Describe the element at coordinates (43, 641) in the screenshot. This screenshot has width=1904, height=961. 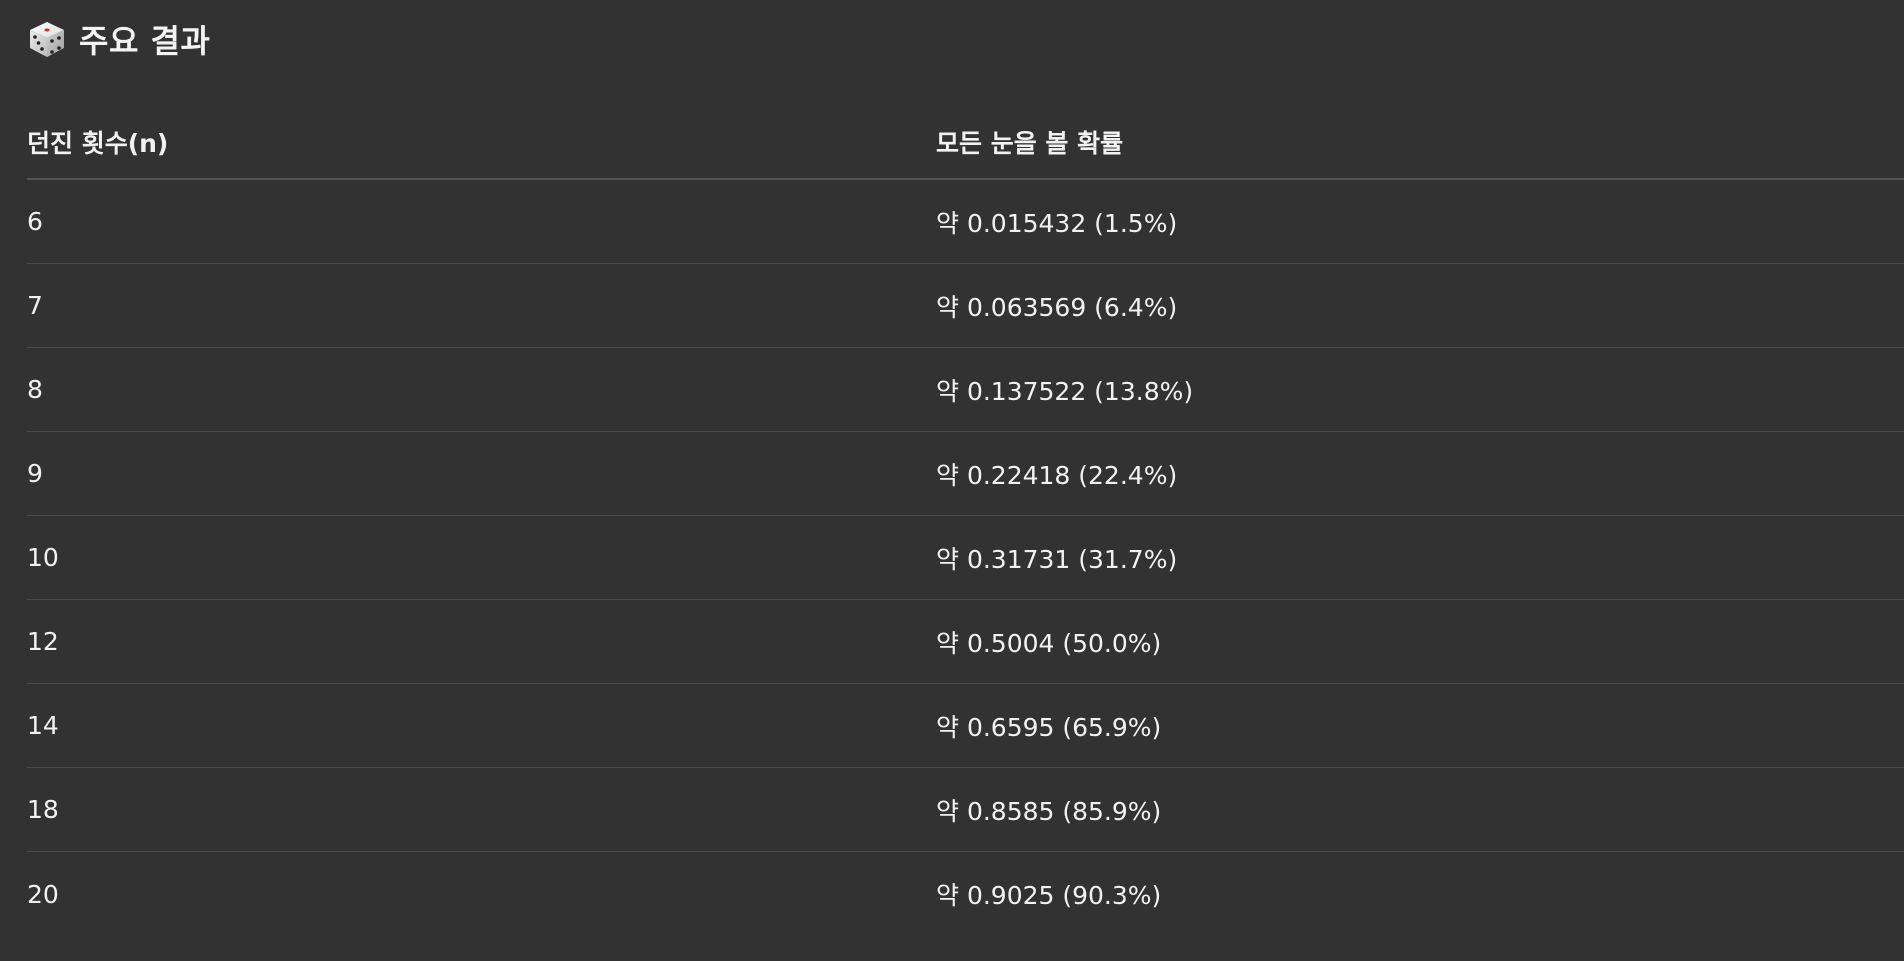
I see `cell-n: 12` at that location.